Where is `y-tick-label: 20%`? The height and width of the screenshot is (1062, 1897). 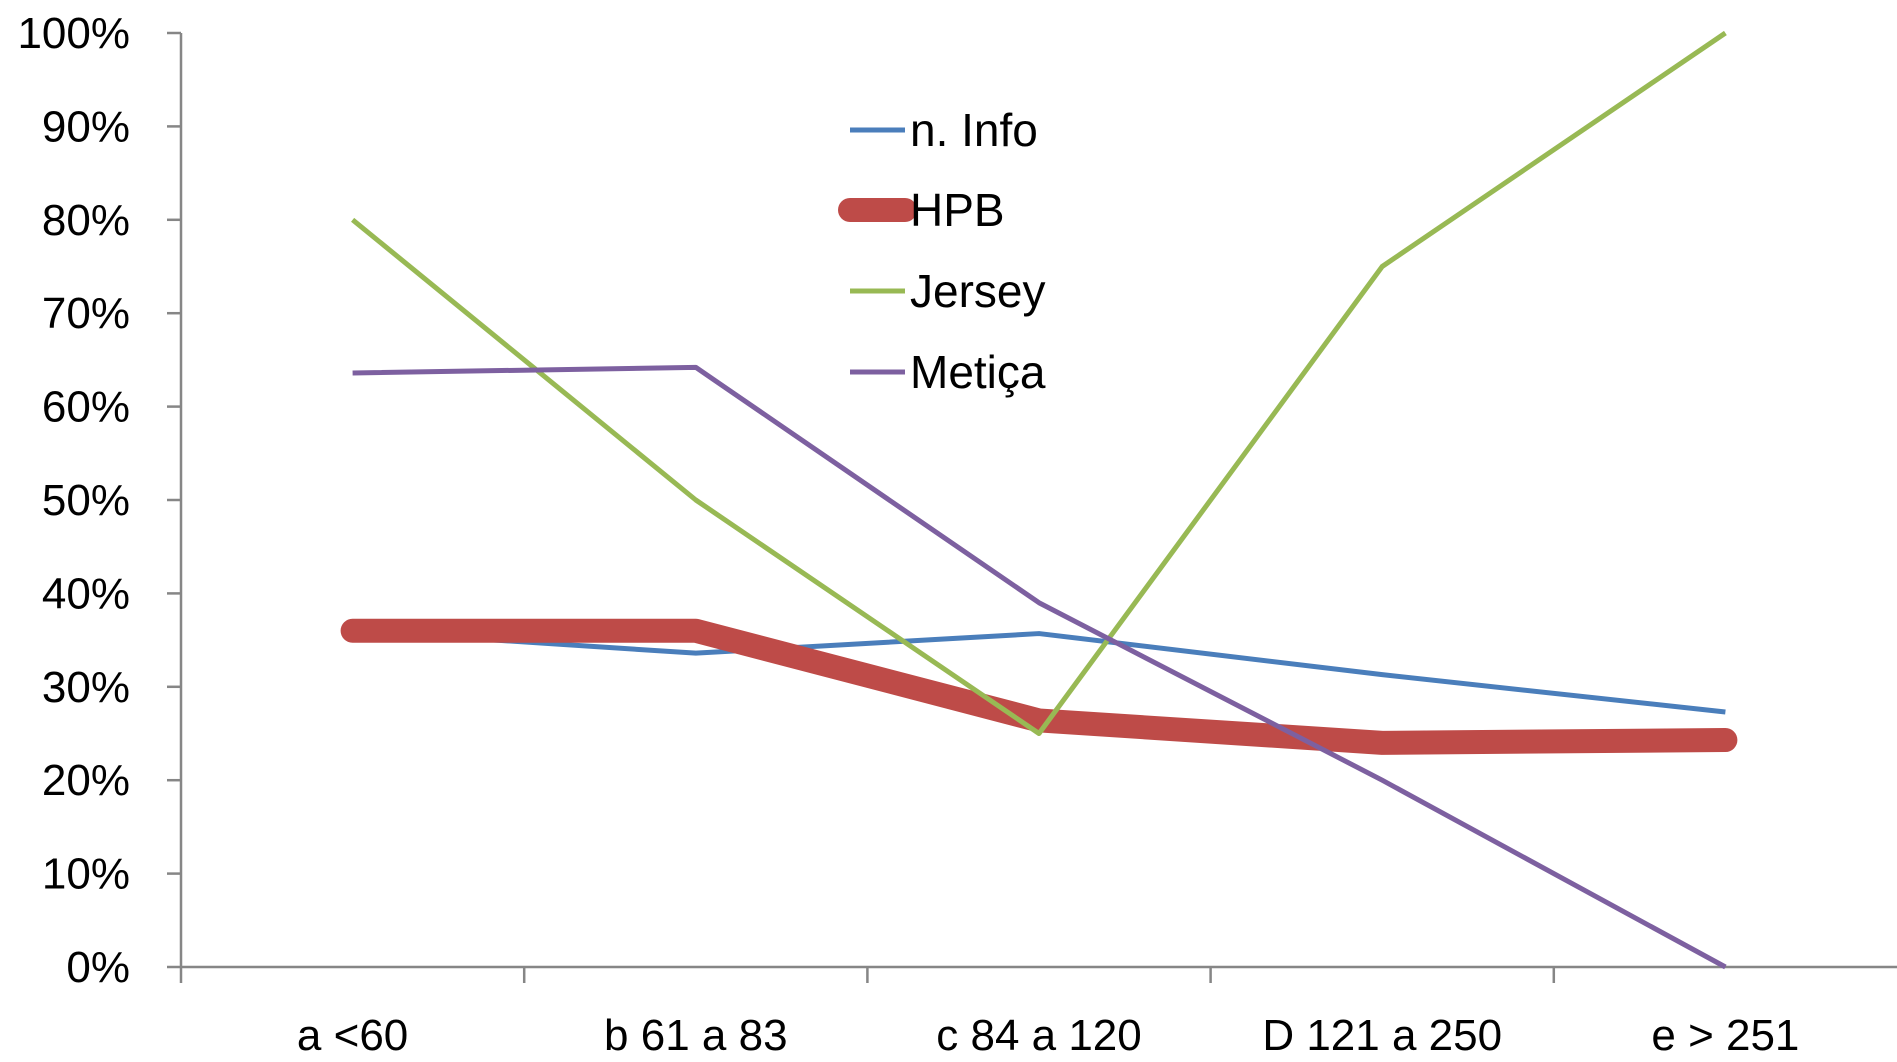
y-tick-label: 20% is located at coordinates (86, 780).